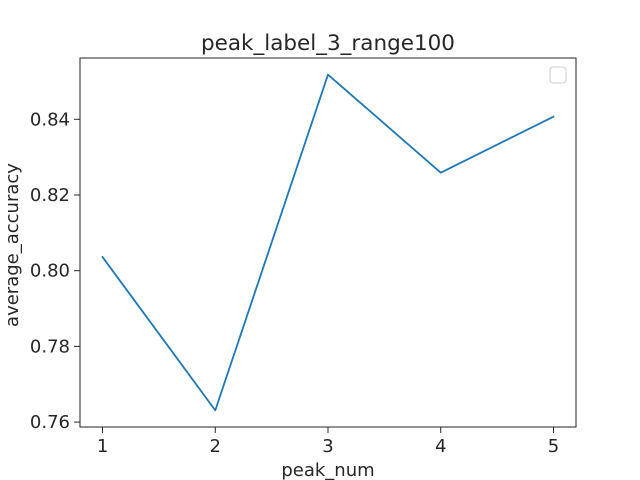  I want to click on x-tick-label: 4, so click(440, 446).